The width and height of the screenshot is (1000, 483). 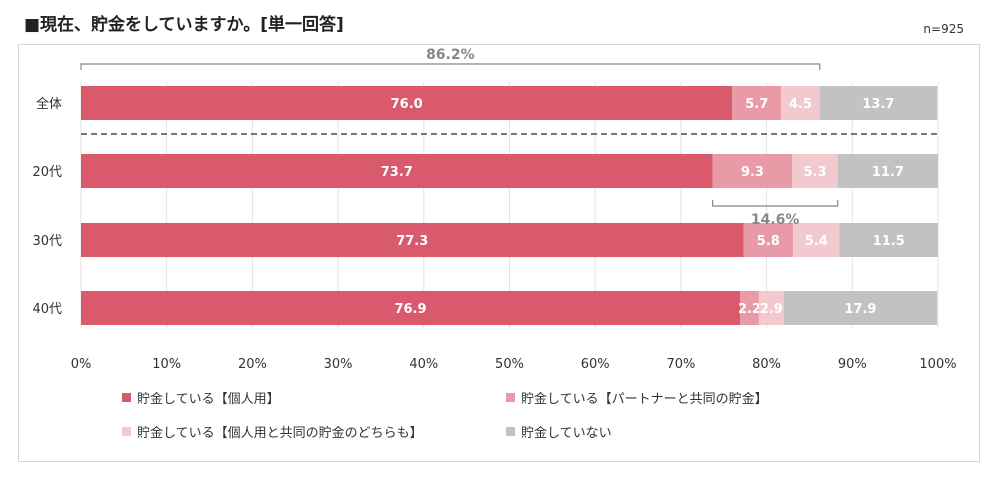 What do you see at coordinates (49, 104) in the screenshot?
I see `category-label: 全体` at bounding box center [49, 104].